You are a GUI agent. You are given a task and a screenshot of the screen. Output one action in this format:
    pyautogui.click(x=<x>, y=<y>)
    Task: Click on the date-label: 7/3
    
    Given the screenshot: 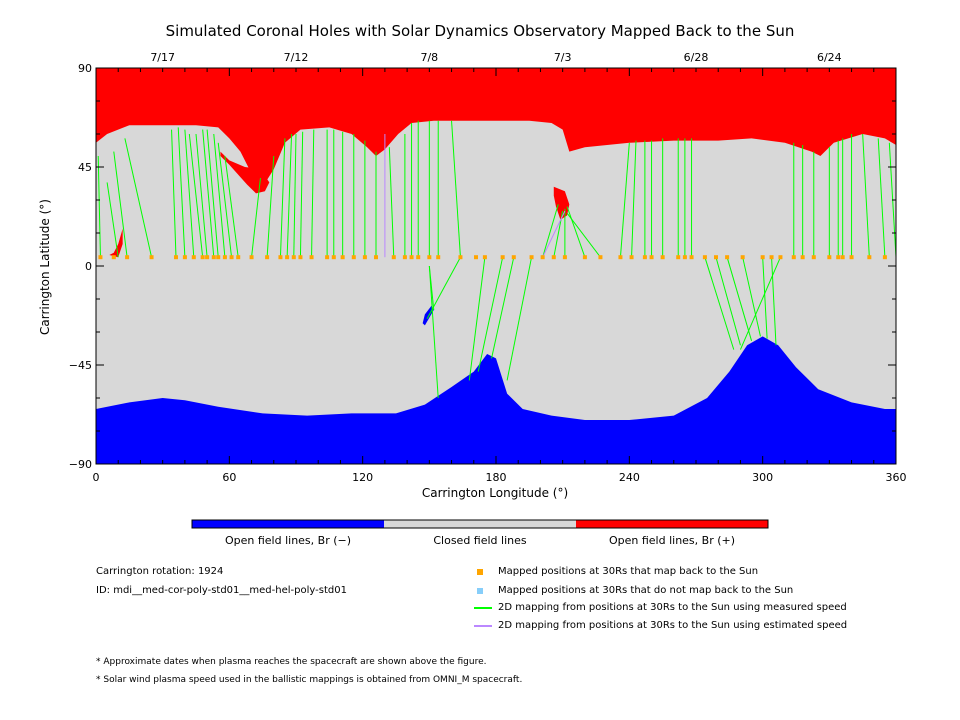 What is the action you would take?
    pyautogui.click(x=563, y=57)
    